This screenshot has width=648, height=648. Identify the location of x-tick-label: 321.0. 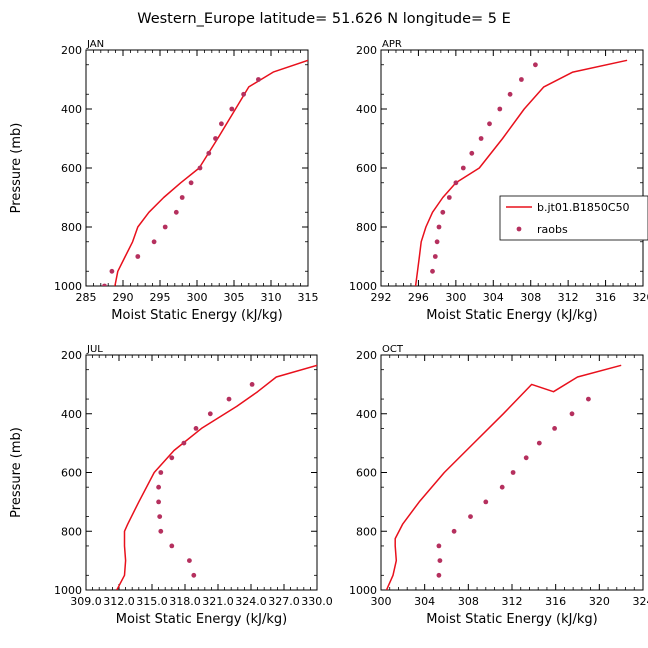
(218, 601).